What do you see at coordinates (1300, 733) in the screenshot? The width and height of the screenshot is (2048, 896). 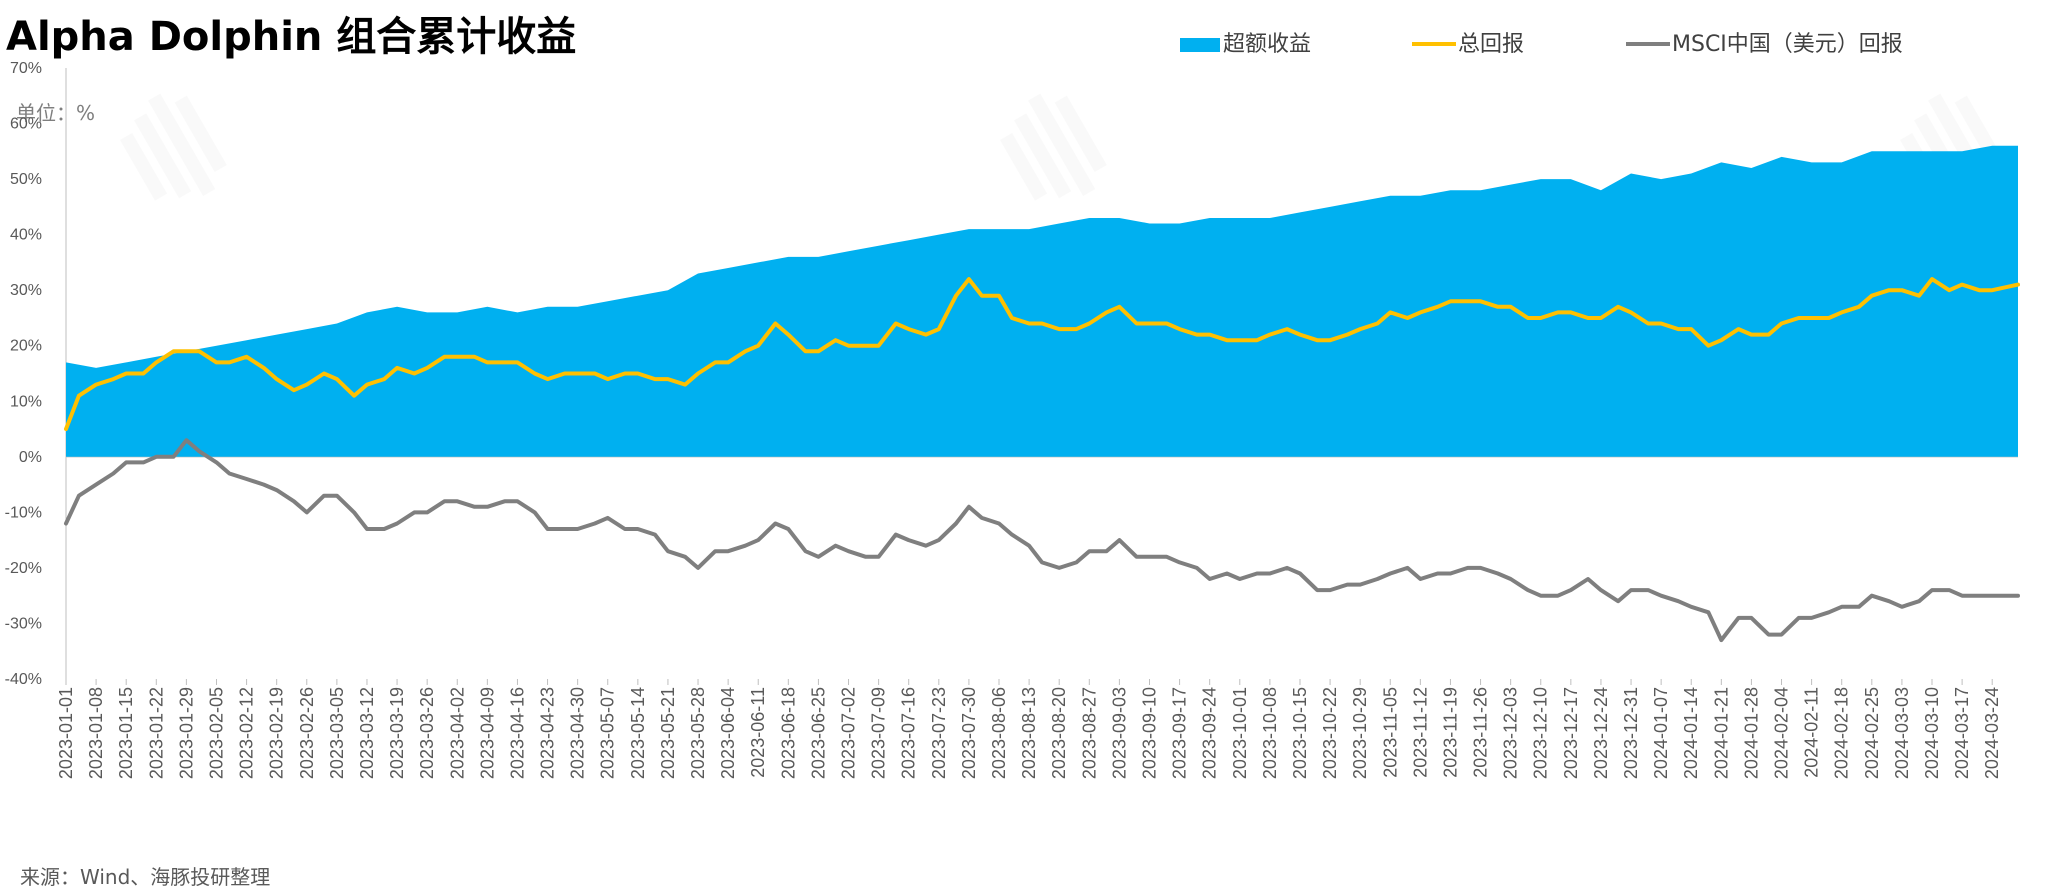 I see `x-tick-label: 2023-10-15` at bounding box center [1300, 733].